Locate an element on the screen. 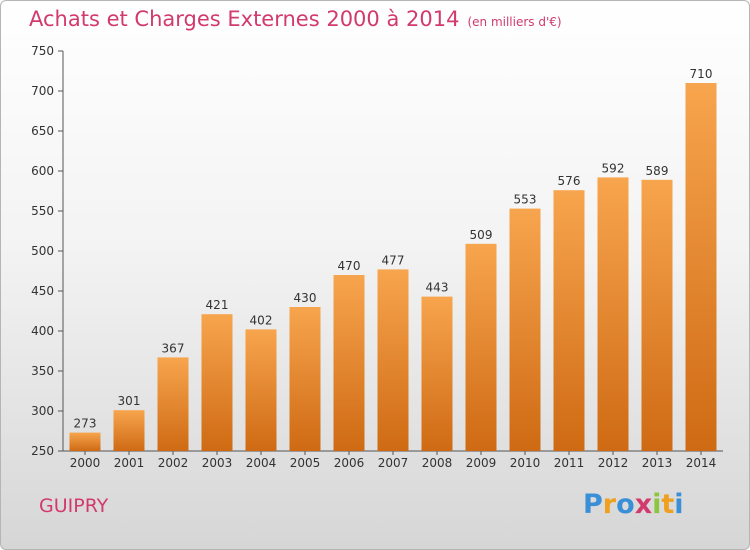  bar-value-label: 576 is located at coordinates (569, 181).